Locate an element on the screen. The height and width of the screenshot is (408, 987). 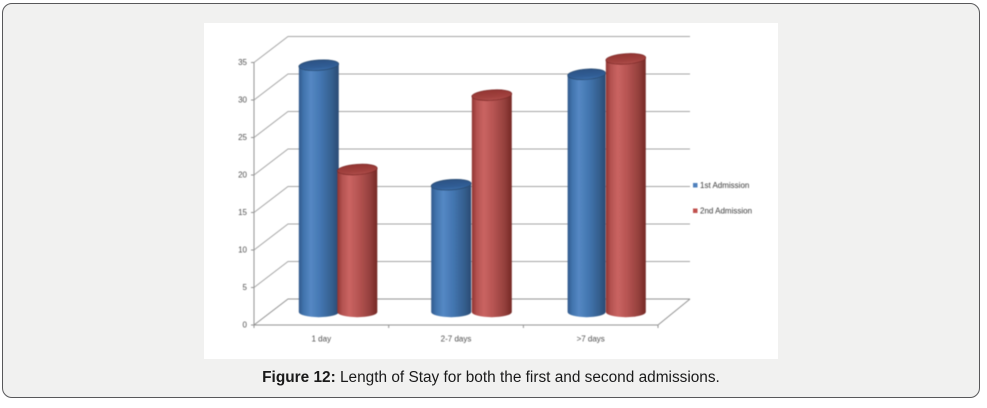
svg-text: 15 is located at coordinates (242, 212).